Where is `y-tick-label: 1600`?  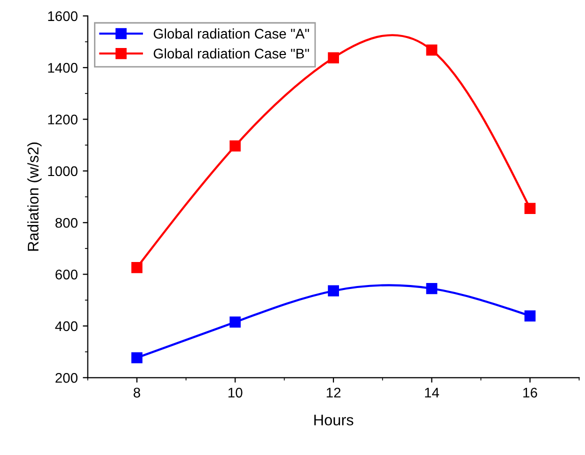 y-tick-label: 1600 is located at coordinates (63, 16).